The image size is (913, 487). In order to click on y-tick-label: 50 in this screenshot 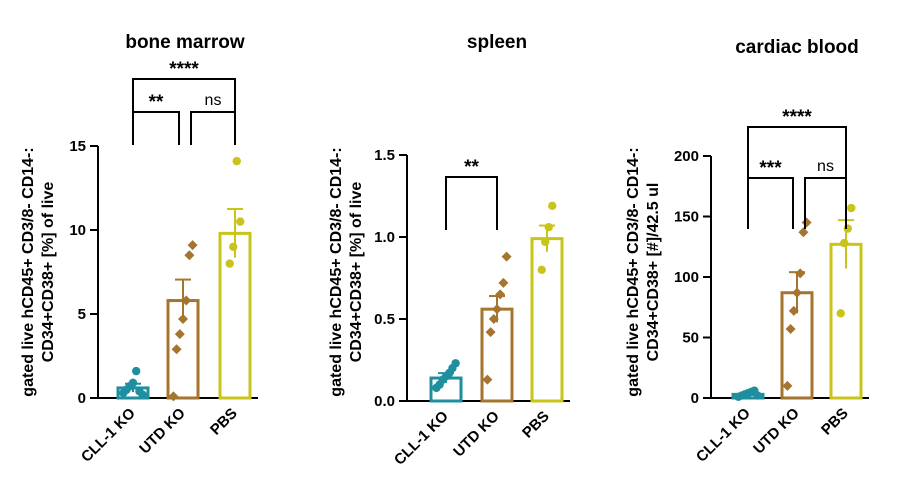, I will do `click(690, 338)`.